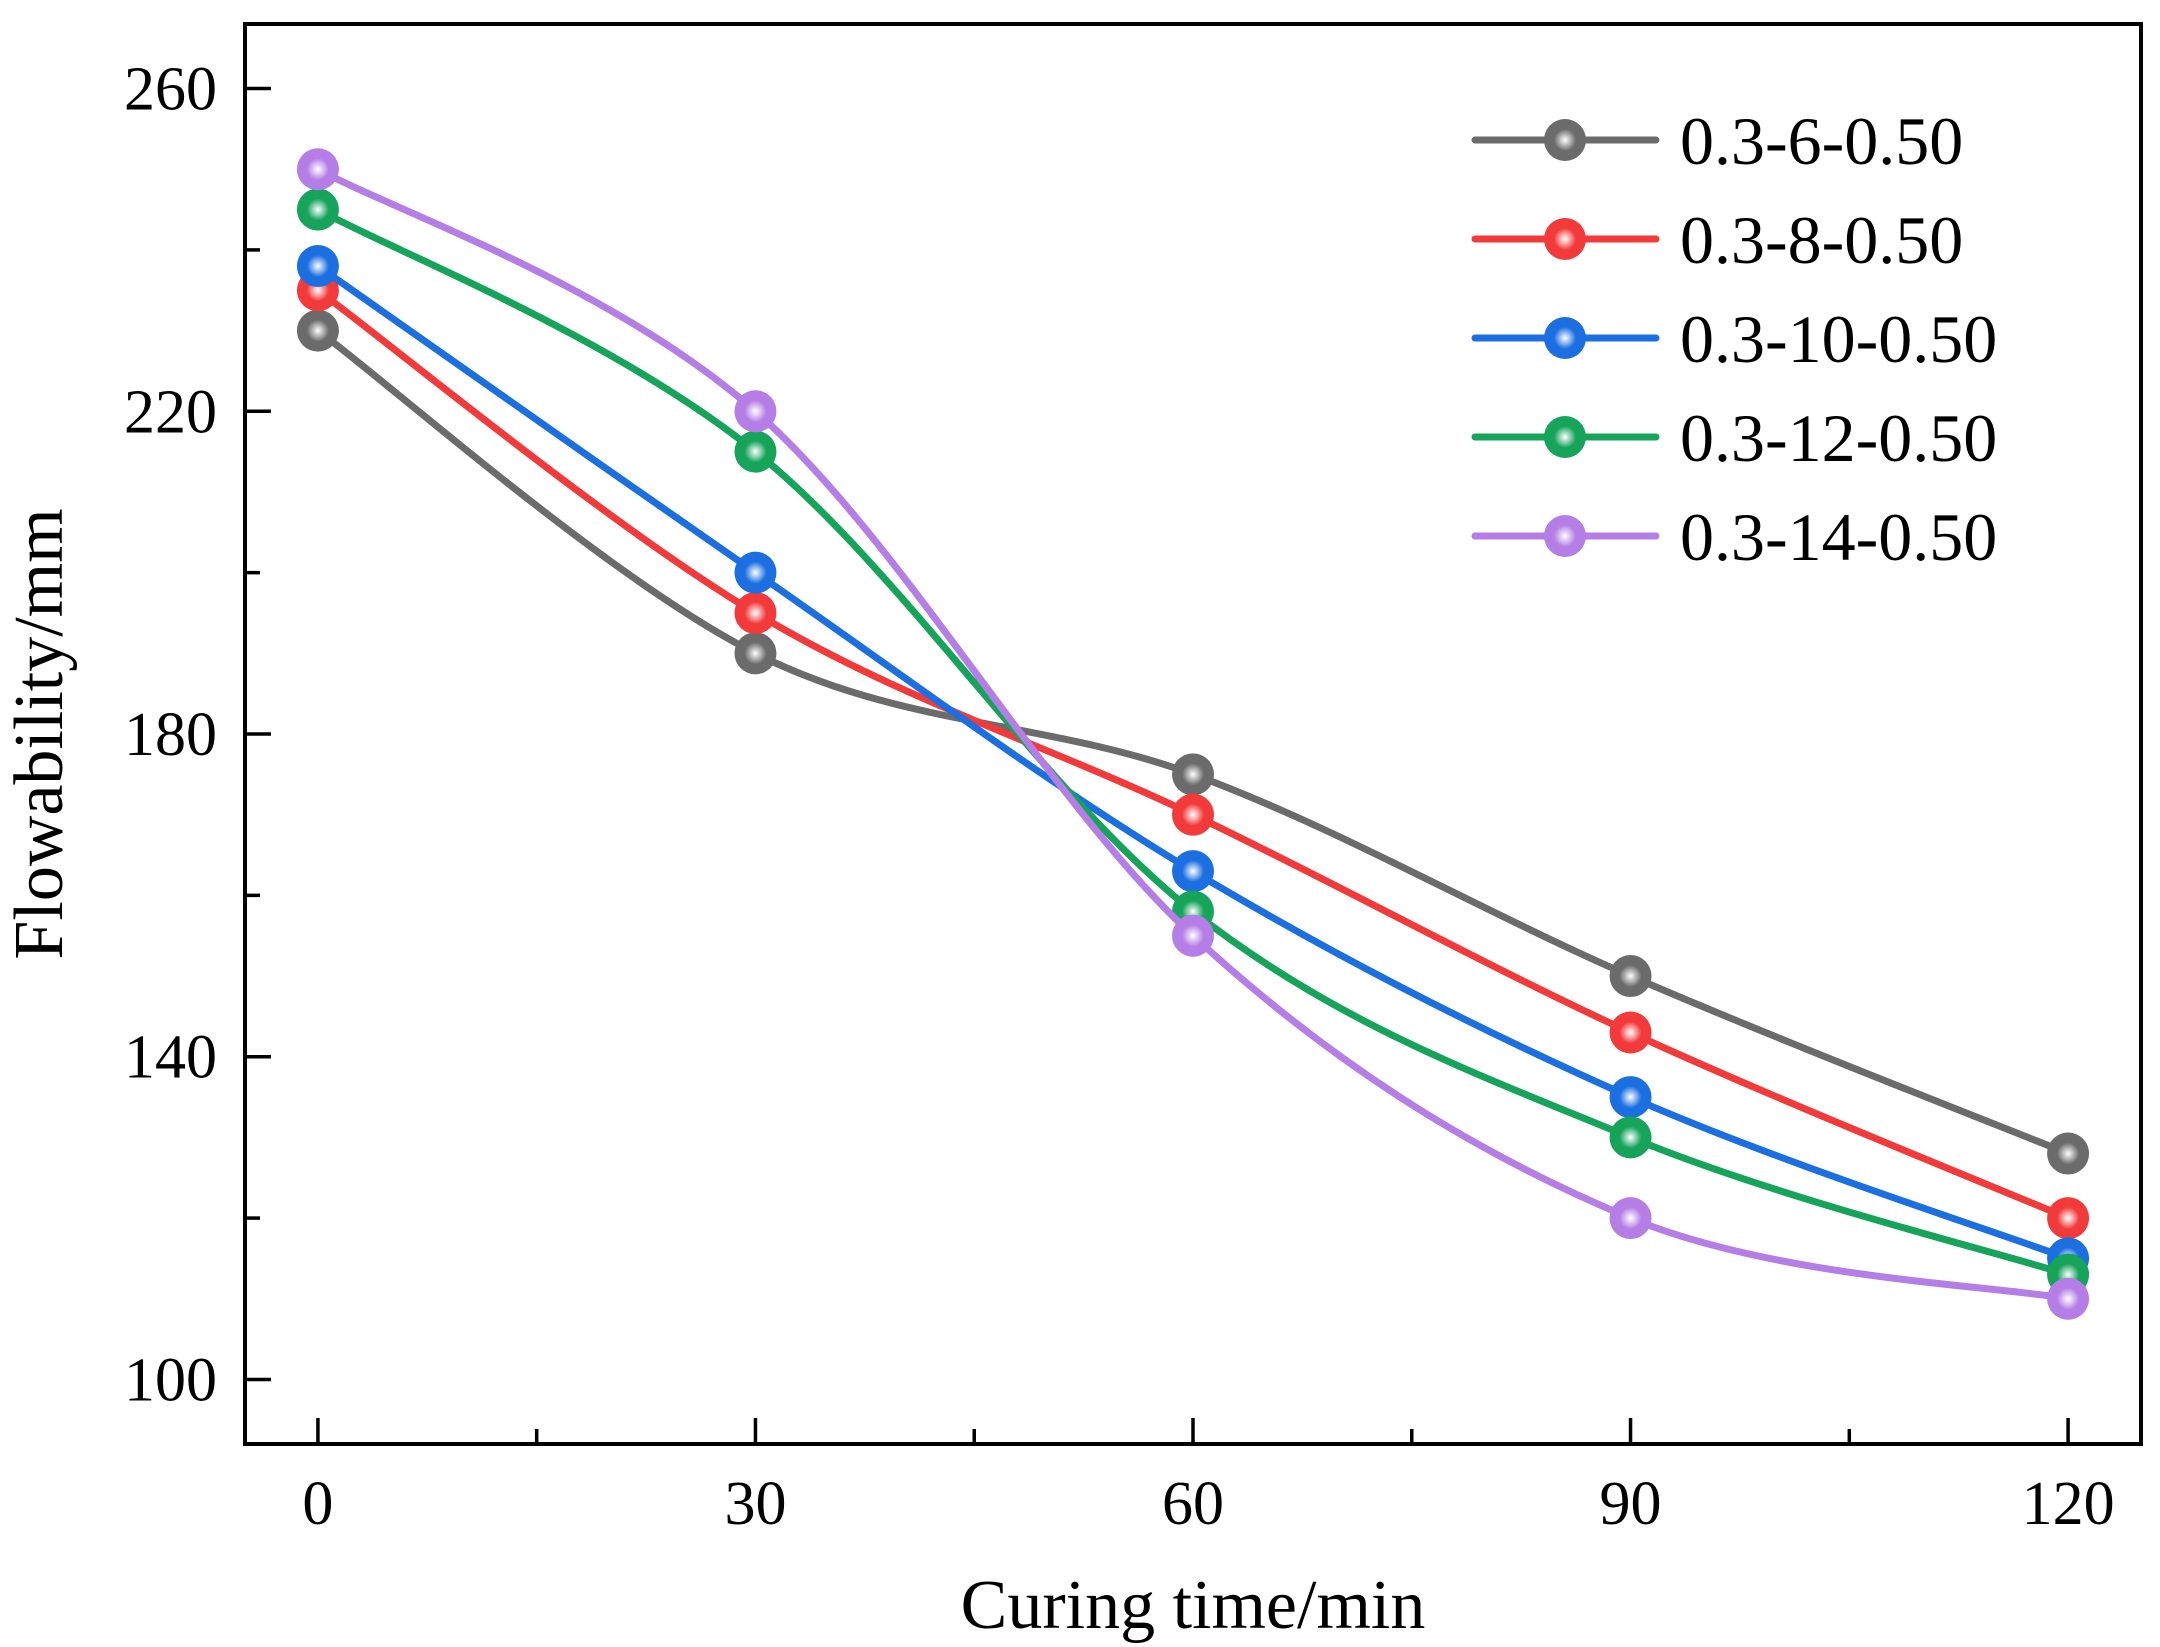  What do you see at coordinates (1193, 1504) in the screenshot?
I see `x-tick-label: 60` at bounding box center [1193, 1504].